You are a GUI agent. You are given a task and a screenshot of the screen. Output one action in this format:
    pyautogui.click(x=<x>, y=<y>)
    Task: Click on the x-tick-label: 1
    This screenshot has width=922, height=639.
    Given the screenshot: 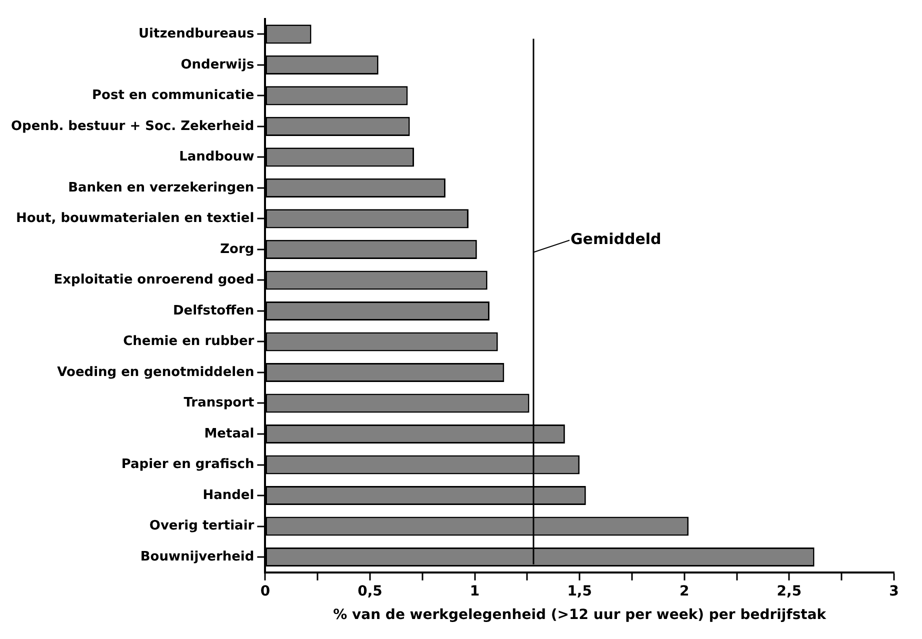 What is the action you would take?
    pyautogui.click(x=475, y=591)
    